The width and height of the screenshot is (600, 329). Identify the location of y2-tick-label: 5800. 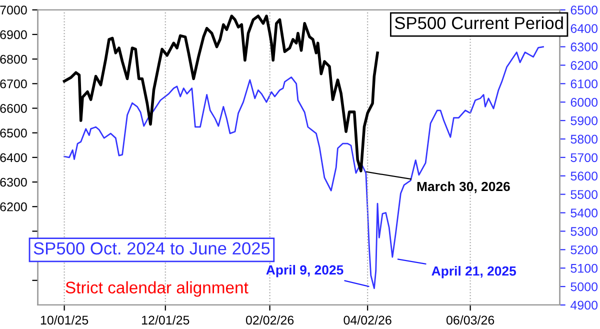
(584, 139).